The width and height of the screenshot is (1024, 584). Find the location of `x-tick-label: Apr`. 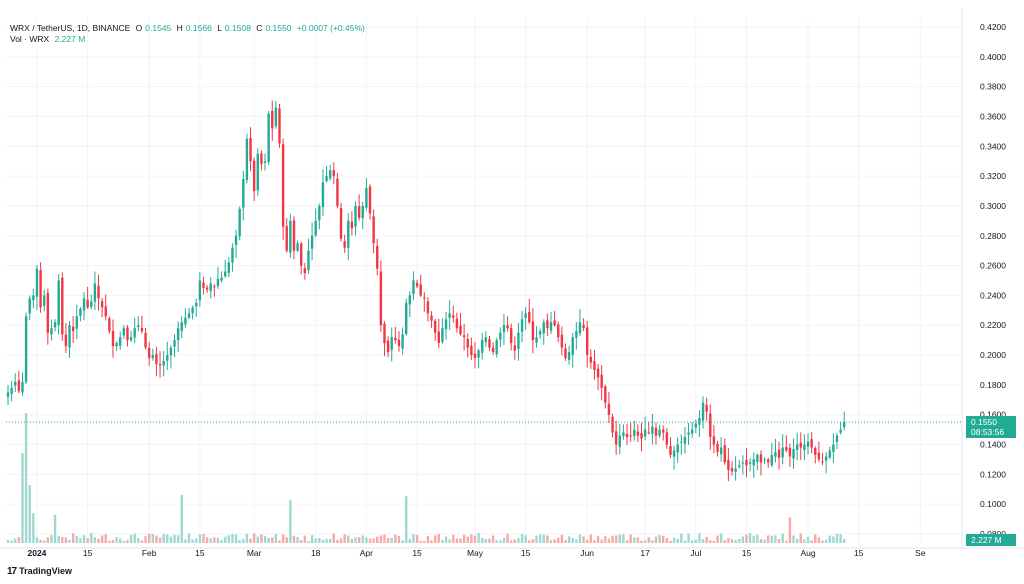

x-tick-label: Apr is located at coordinates (366, 553).